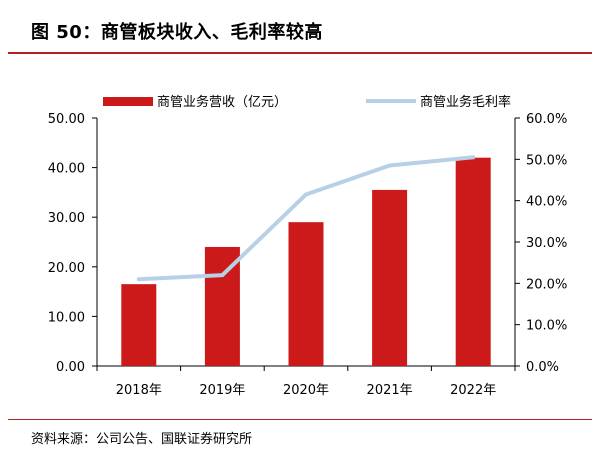 The height and width of the screenshot is (451, 600). What do you see at coordinates (128, 101) in the screenshot?
I see `legend-bar-swatch` at bounding box center [128, 101].